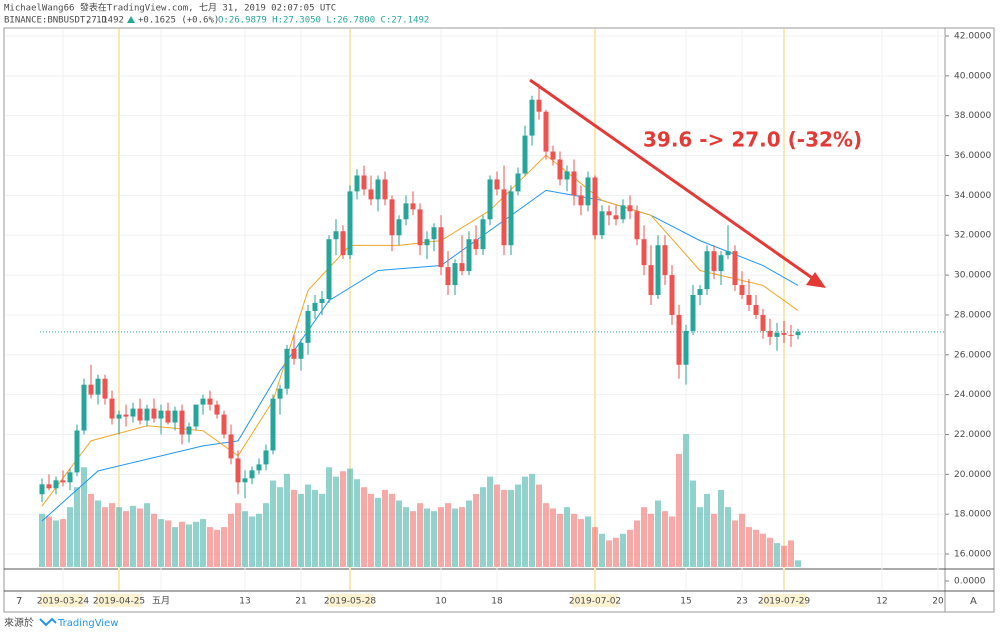  What do you see at coordinates (784, 602) in the screenshot?
I see `x-tick-label: 2019-07-29` at bounding box center [784, 602].